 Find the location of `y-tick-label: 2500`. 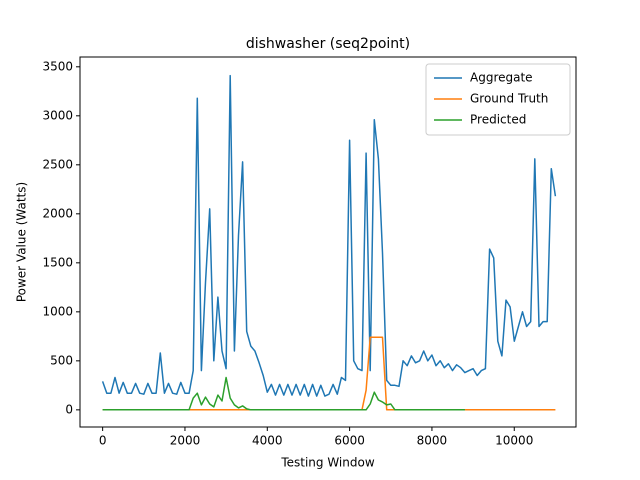

y-tick-label: 2500 is located at coordinates (57, 164).